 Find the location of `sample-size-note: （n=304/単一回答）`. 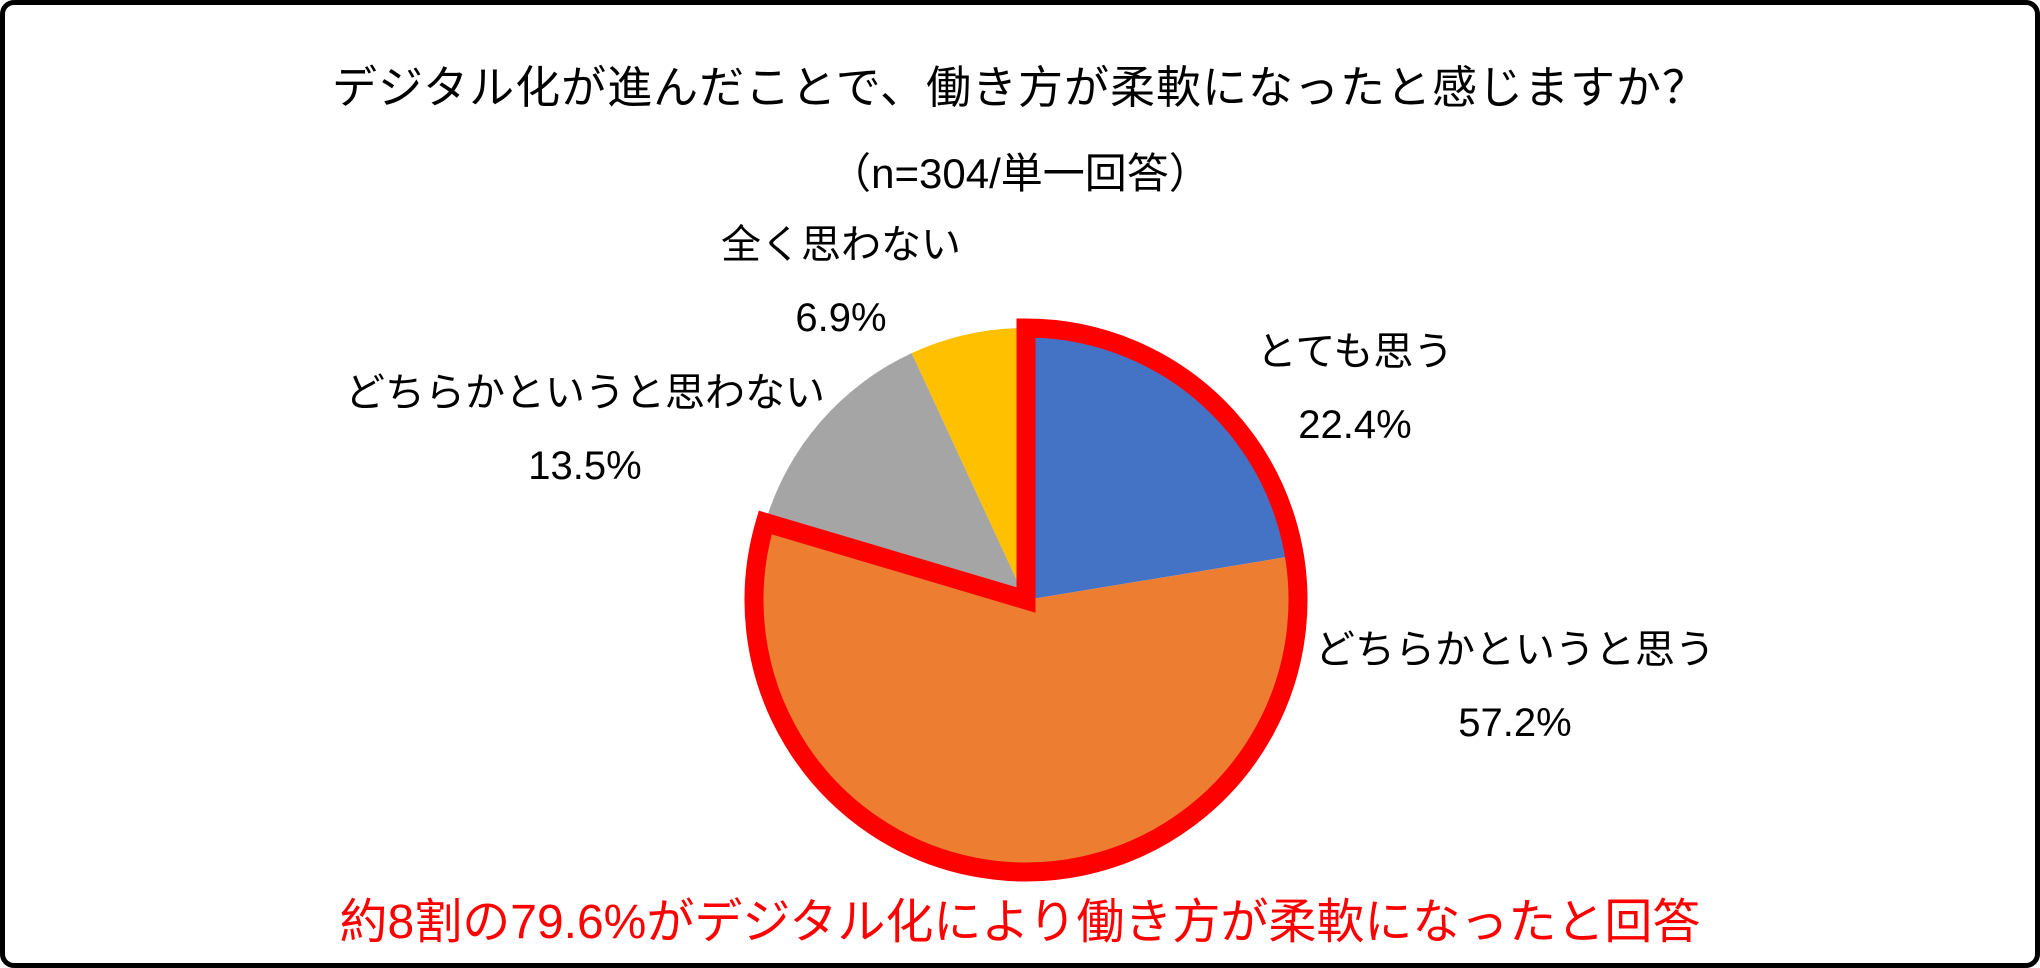

sample-size-note: （n=304/単一回答） is located at coordinates (1020, 173).